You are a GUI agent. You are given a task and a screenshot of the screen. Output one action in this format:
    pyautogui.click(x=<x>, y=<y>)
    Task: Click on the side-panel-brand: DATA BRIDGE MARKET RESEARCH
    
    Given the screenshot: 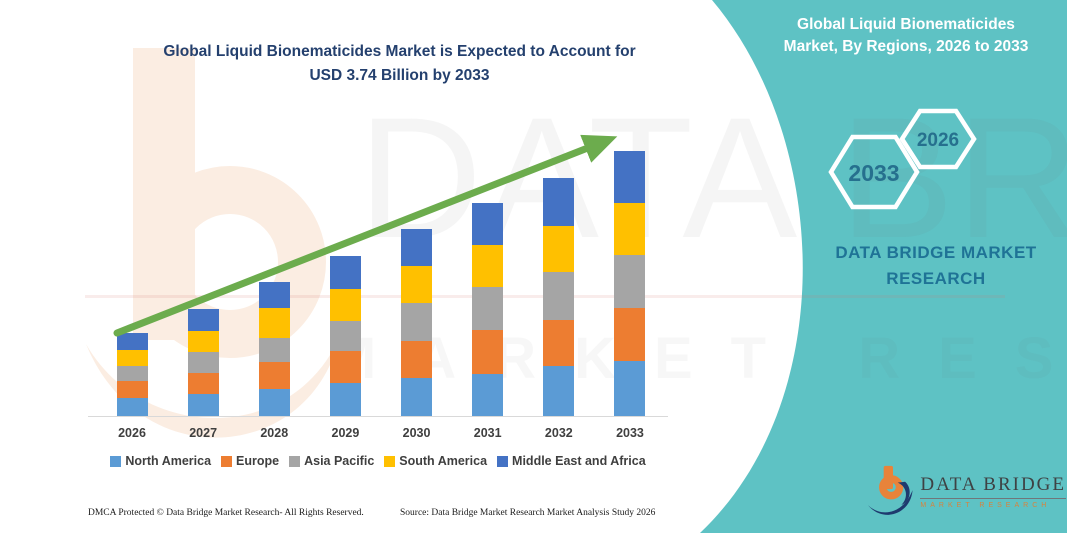 What is the action you would take?
    pyautogui.click(x=936, y=266)
    